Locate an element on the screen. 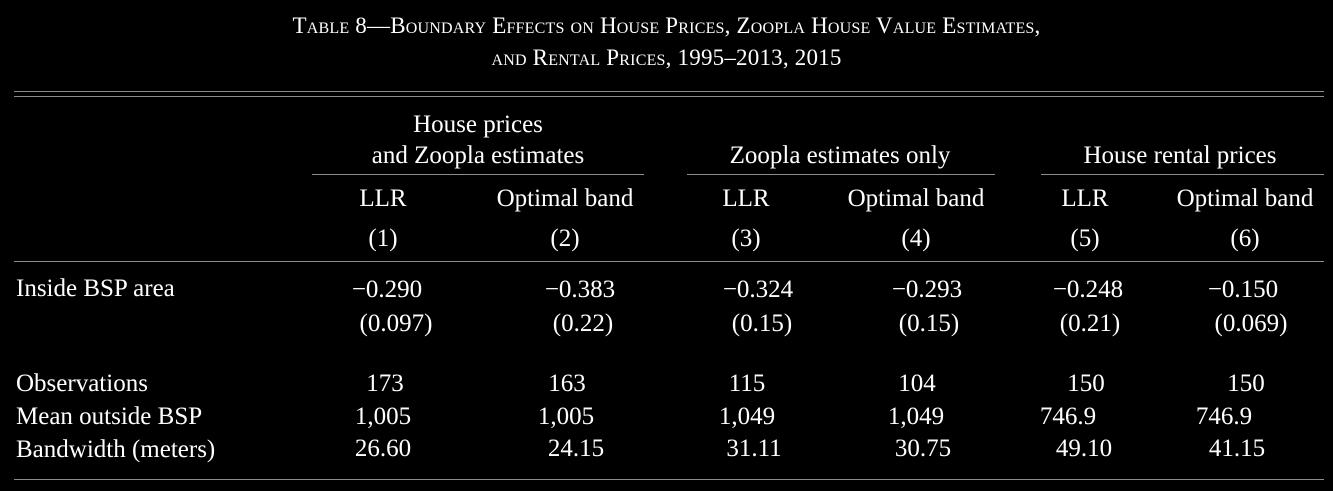 Image resolution: width=1333 pixels, height=491 pixels. row-label-inside-bsp: Inside BSP area is located at coordinates (95, 288).